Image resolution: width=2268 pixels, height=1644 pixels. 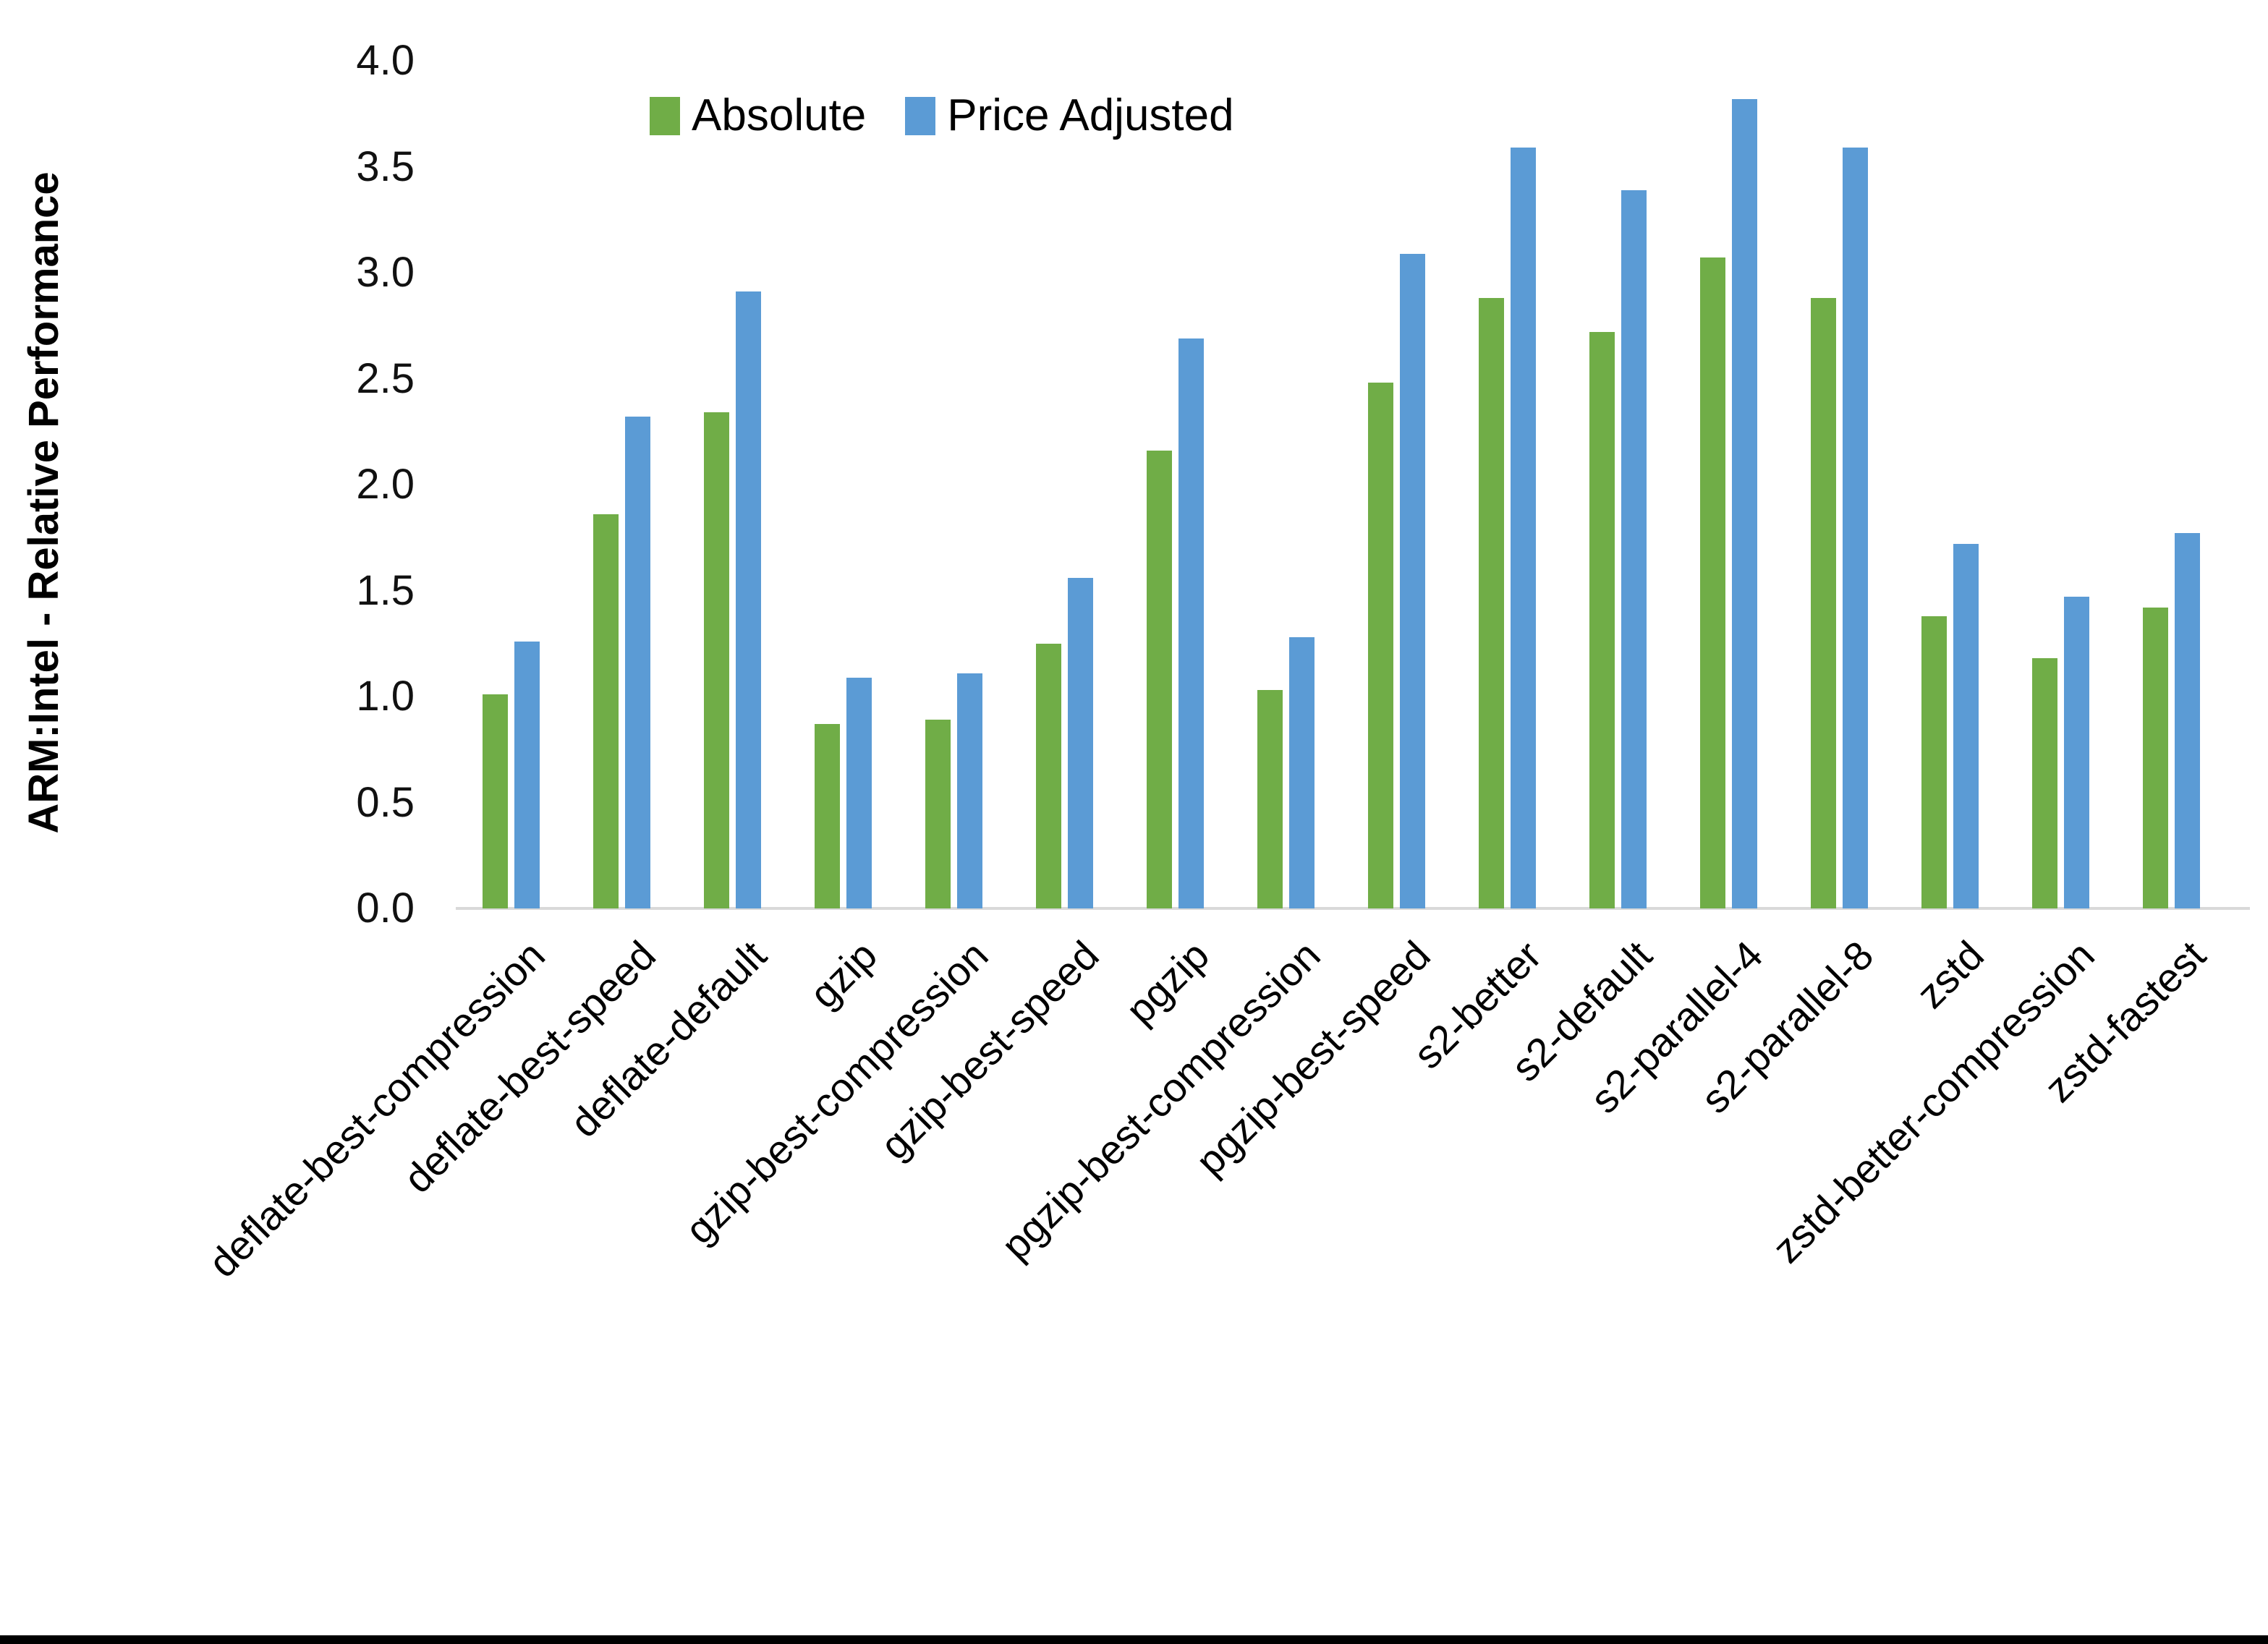 What do you see at coordinates (749, 599) in the screenshot?
I see `bar-price-adjusted-deflate-default` at bounding box center [749, 599].